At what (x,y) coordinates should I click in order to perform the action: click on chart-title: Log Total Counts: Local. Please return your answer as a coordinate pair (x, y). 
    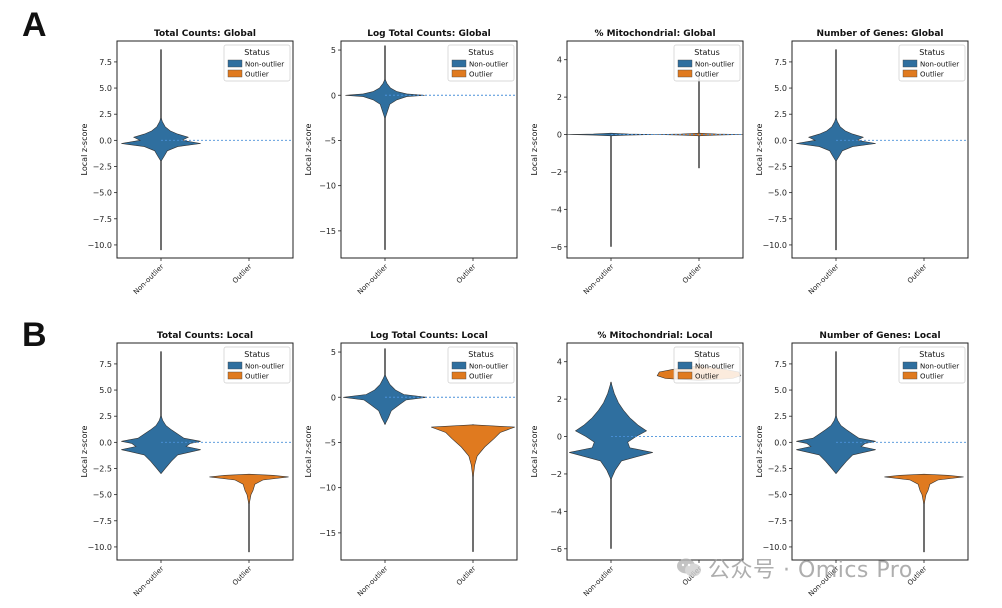
    Looking at the image, I should click on (429, 336).